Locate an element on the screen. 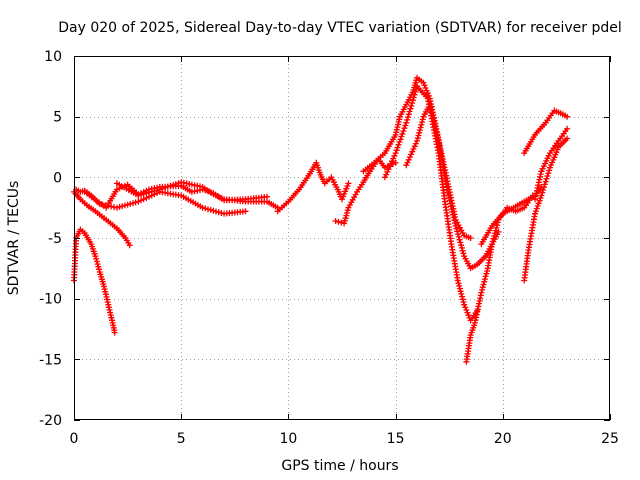  x-axis-label: GPS time / hours is located at coordinates (339, 466).